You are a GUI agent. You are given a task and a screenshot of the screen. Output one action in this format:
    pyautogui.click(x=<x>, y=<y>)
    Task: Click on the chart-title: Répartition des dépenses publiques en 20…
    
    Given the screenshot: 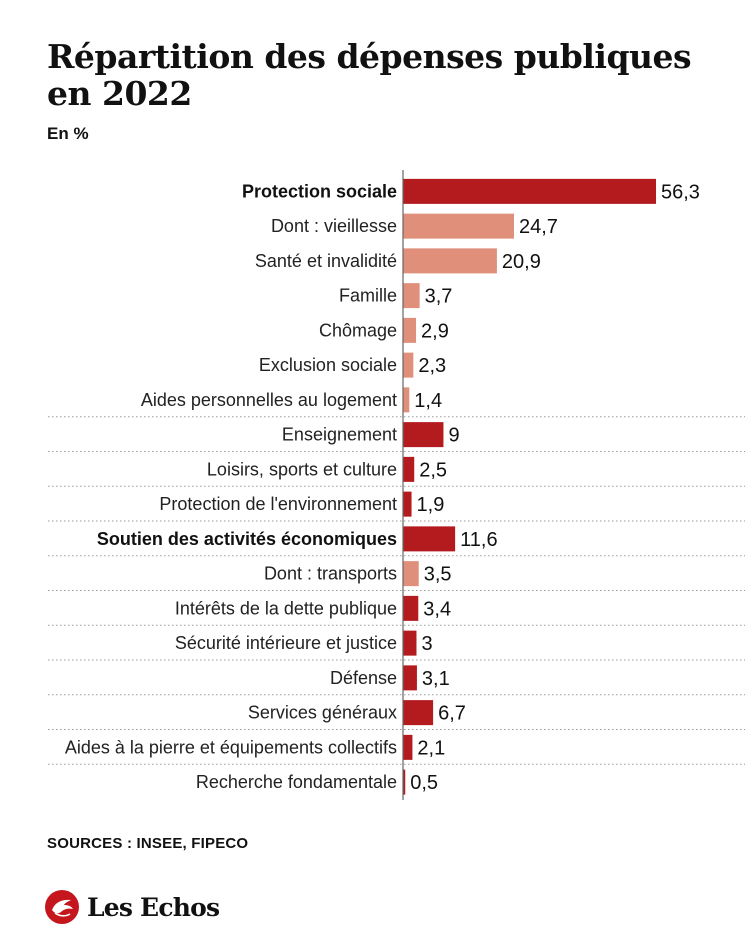 What is the action you would take?
    pyautogui.click(x=369, y=75)
    